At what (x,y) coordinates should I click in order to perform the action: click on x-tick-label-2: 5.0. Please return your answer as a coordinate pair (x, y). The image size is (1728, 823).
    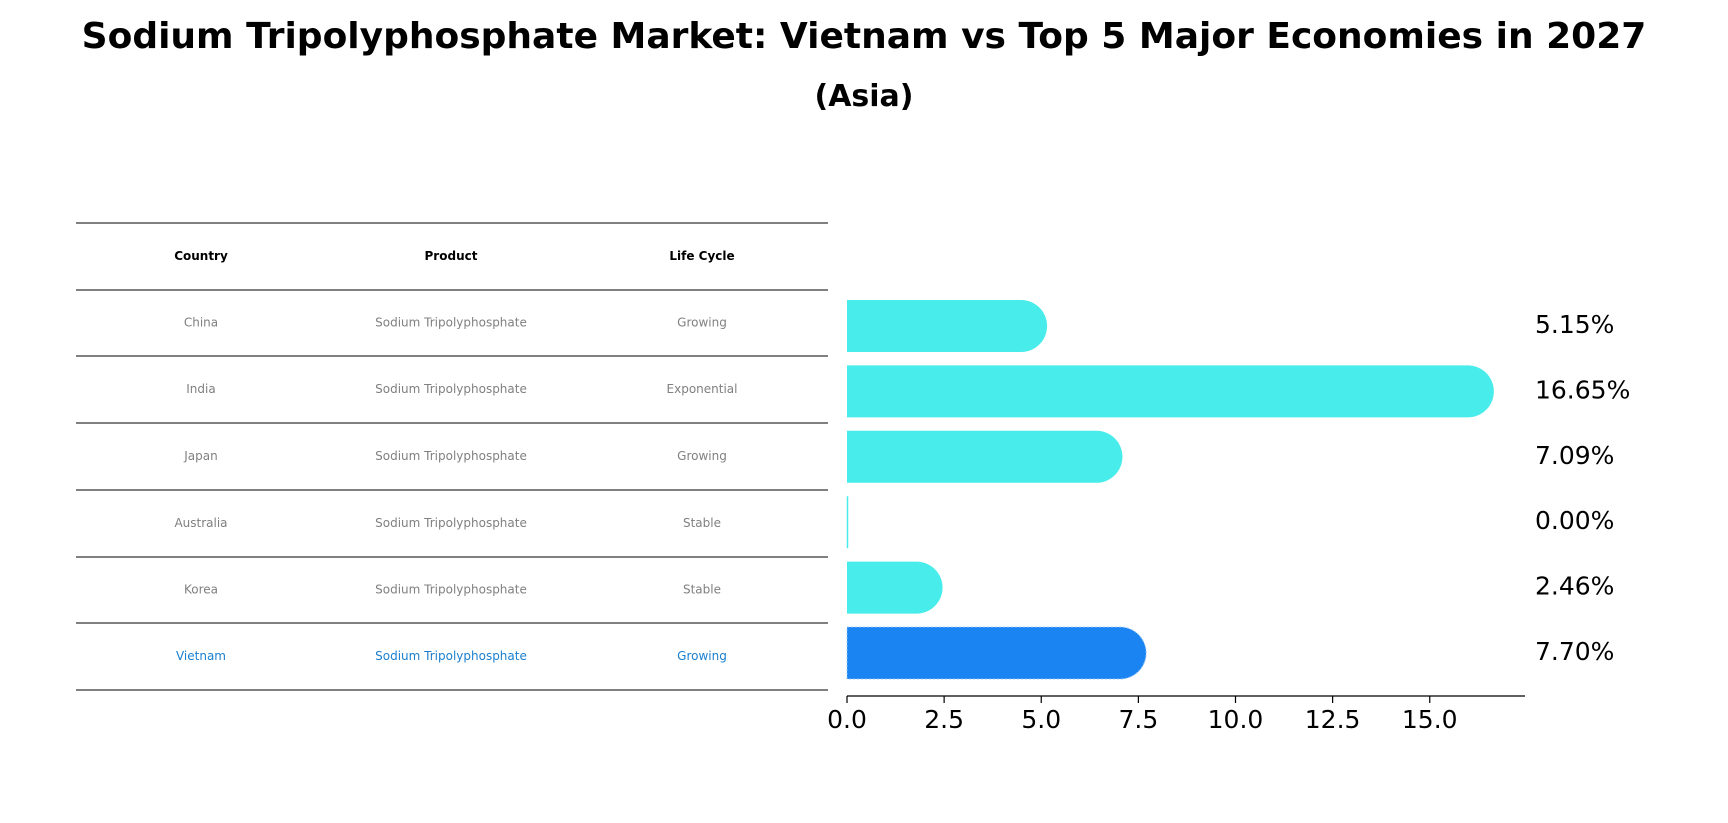
    Looking at the image, I should click on (1041, 719).